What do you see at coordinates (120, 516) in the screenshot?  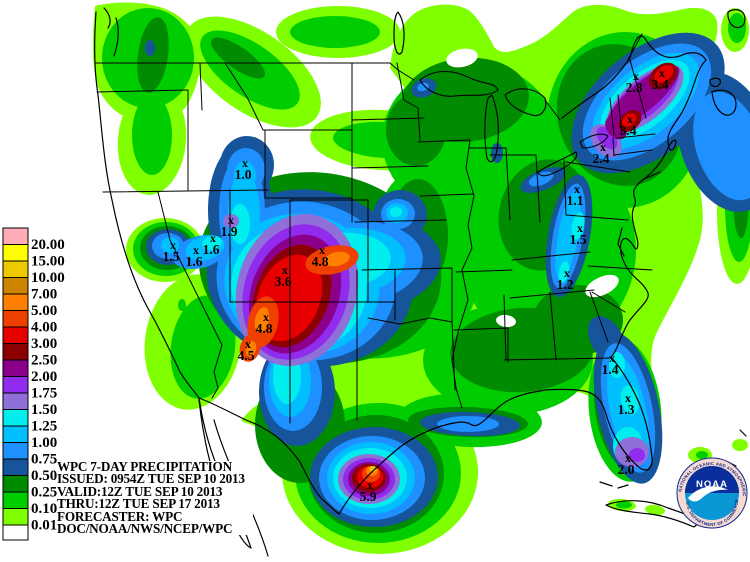 I see `forecaster-line: FORECASTER: WPC` at bounding box center [120, 516].